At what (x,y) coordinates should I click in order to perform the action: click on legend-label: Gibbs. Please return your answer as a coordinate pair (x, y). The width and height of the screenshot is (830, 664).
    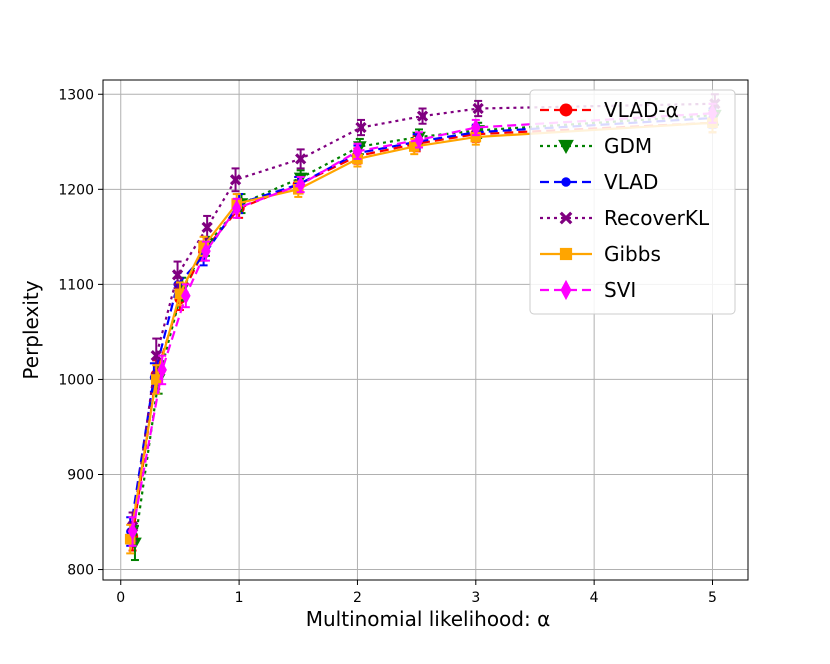
    Looking at the image, I should click on (632, 254).